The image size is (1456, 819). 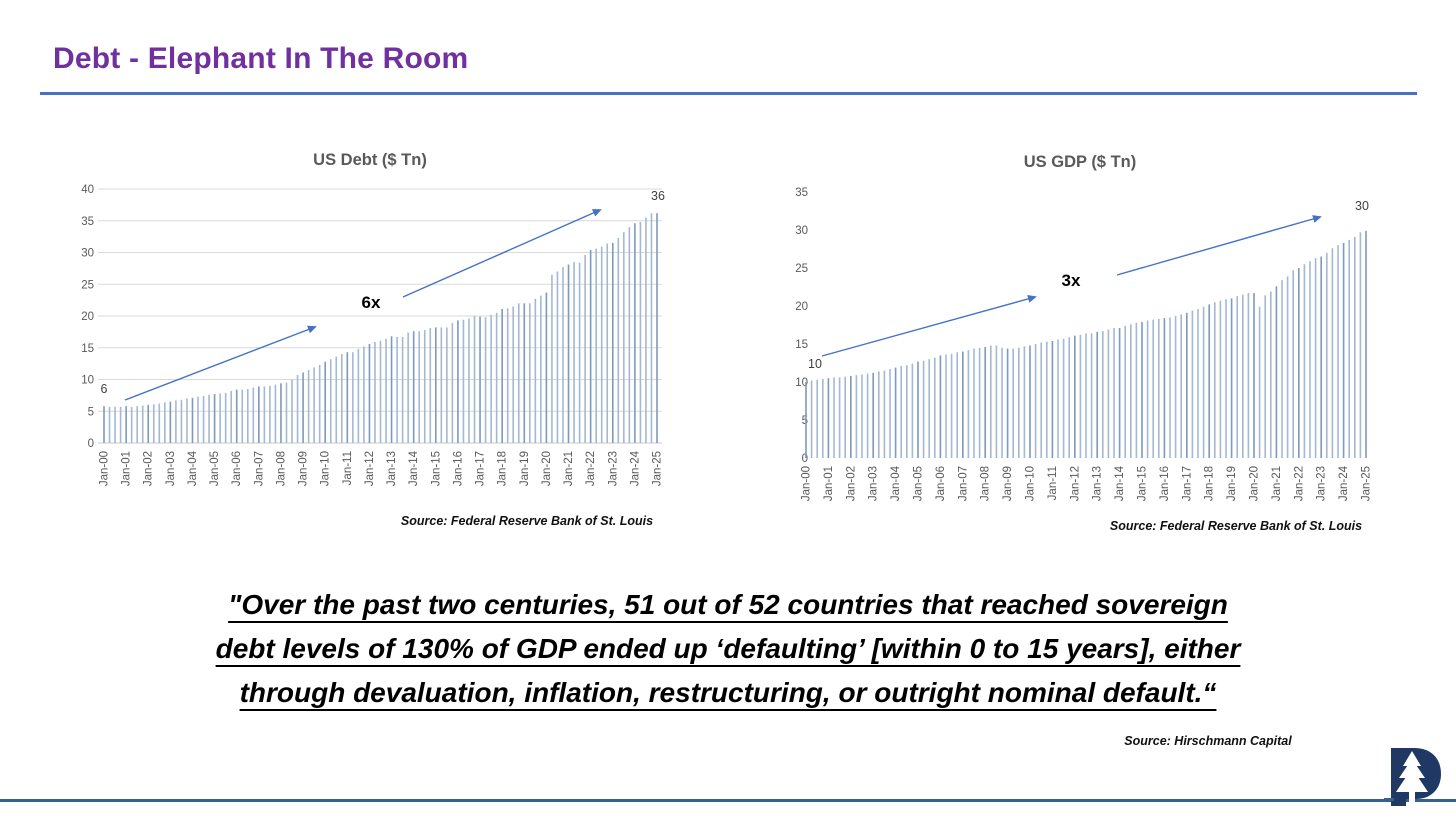 I want to click on x-axis-tick-label: Jan-08, so click(x=281, y=468).